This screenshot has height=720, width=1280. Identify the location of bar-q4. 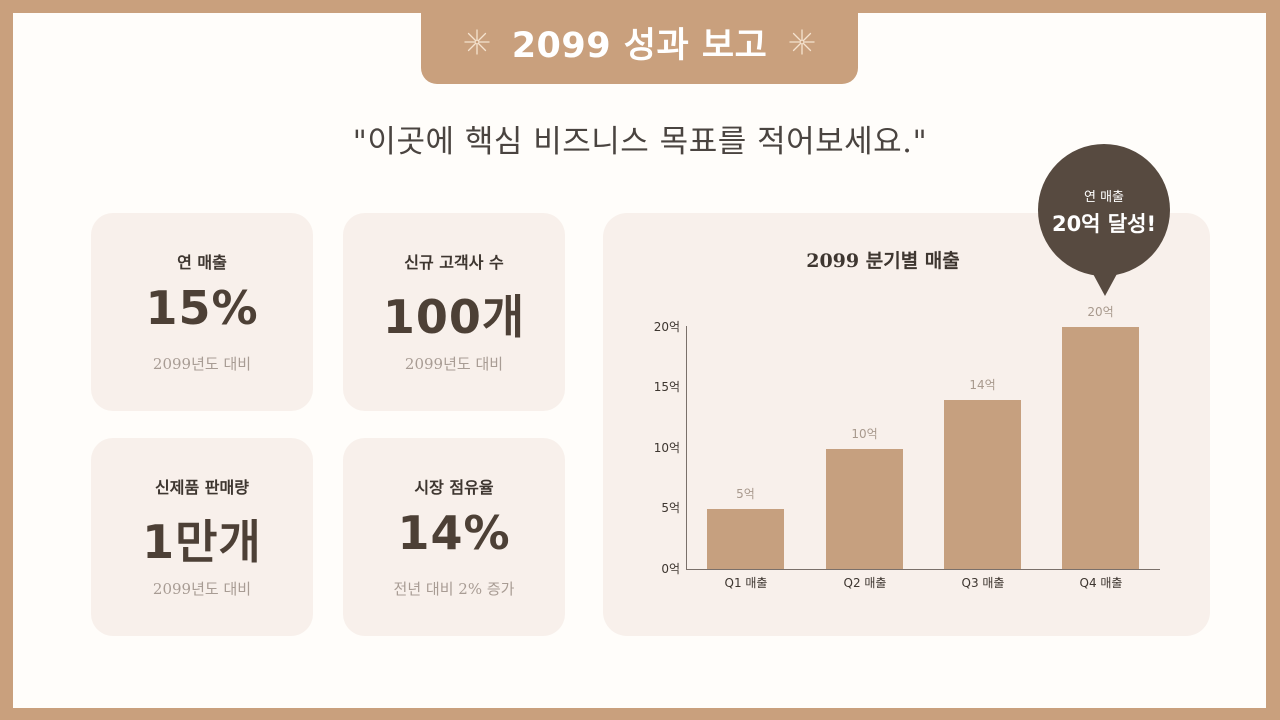
(1100, 448).